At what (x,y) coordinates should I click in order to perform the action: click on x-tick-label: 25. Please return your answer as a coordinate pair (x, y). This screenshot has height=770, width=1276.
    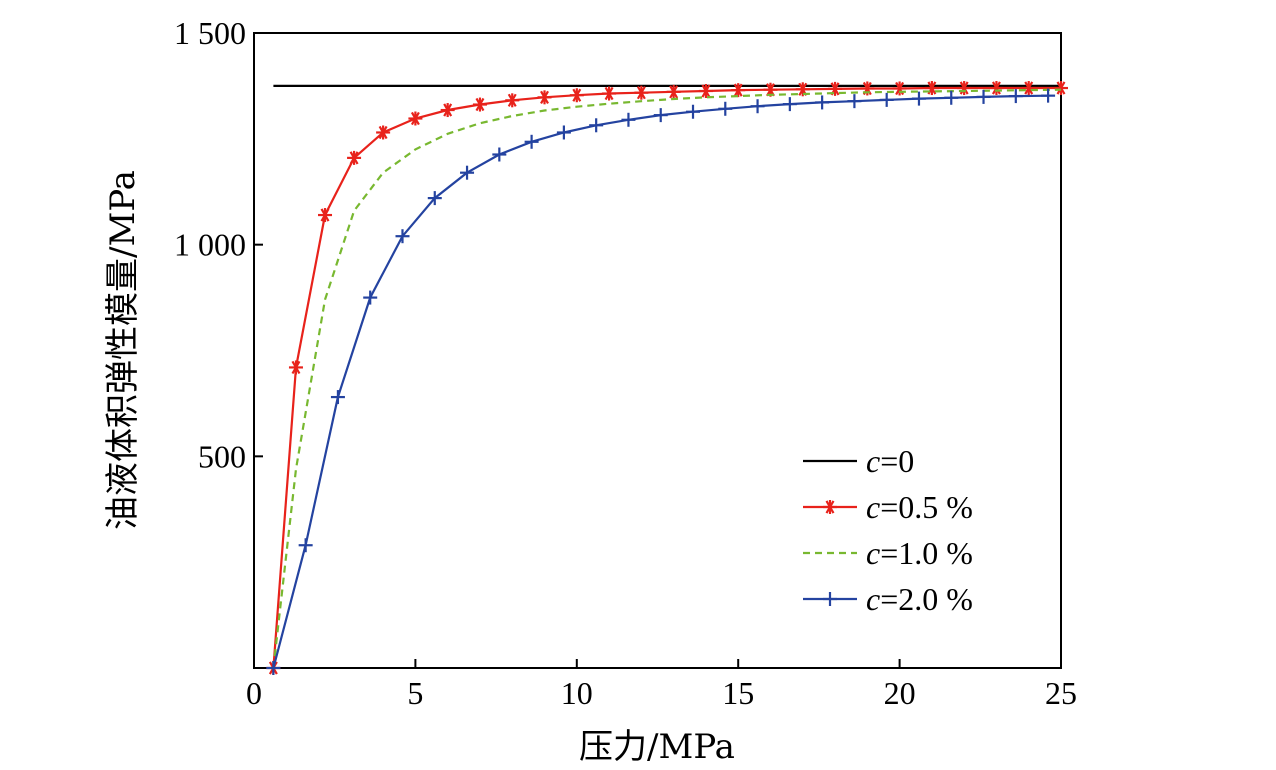
    Looking at the image, I should click on (1061, 693).